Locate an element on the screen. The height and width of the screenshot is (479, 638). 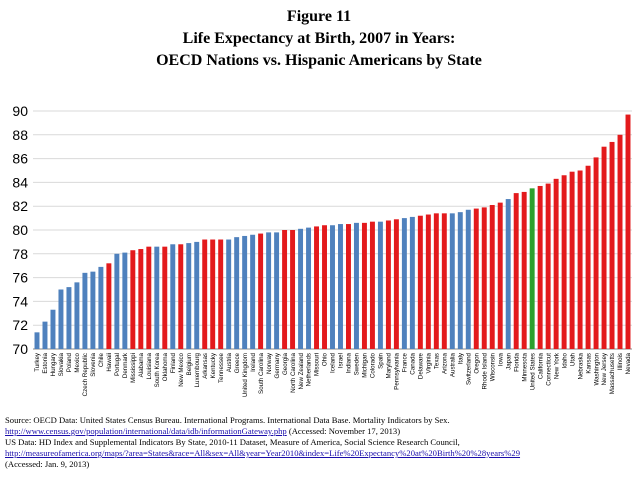
x-tick-label: South Carolina is located at coordinates (261, 372).